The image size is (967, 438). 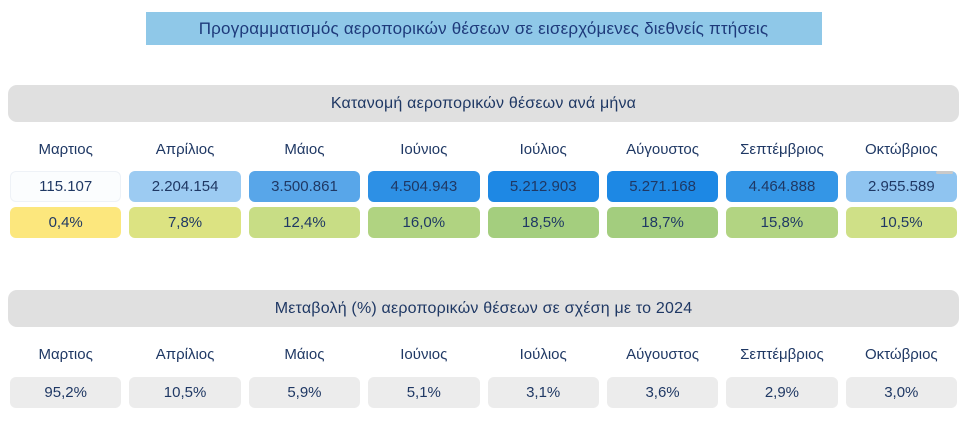 What do you see at coordinates (185, 186) in the screenshot?
I see `seats-cell: 2.204.154` at bounding box center [185, 186].